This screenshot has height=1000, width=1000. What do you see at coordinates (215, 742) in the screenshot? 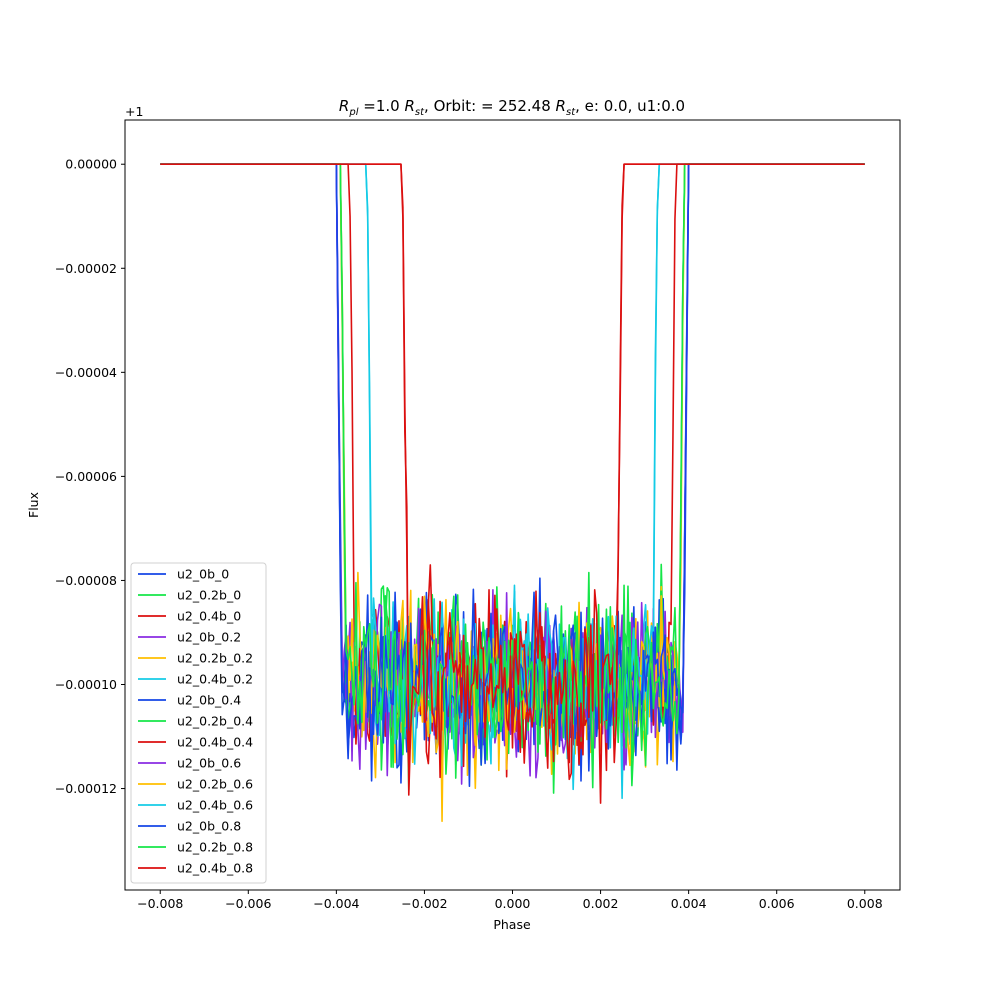
I see `legend-label: u2_0.4b_0.4` at bounding box center [215, 742].